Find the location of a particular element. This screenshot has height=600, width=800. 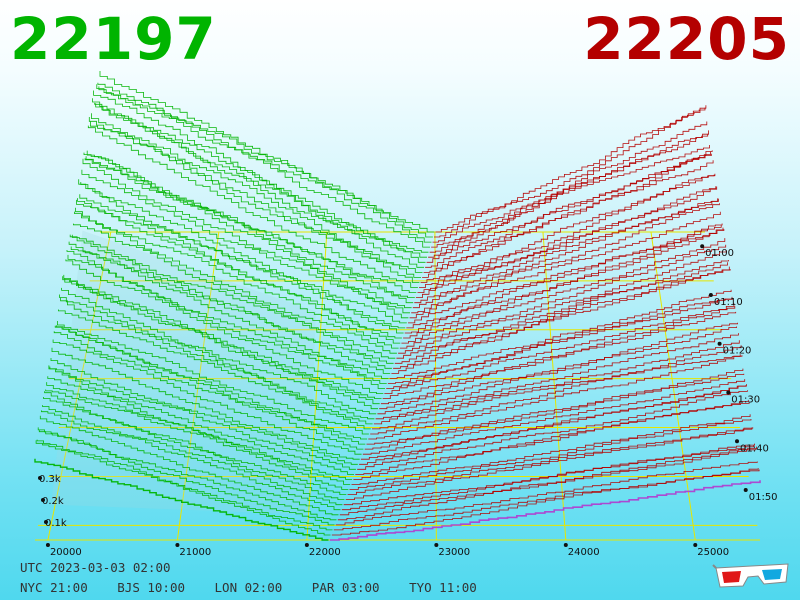

price-tick-label: 25000 is located at coordinates (713, 552).